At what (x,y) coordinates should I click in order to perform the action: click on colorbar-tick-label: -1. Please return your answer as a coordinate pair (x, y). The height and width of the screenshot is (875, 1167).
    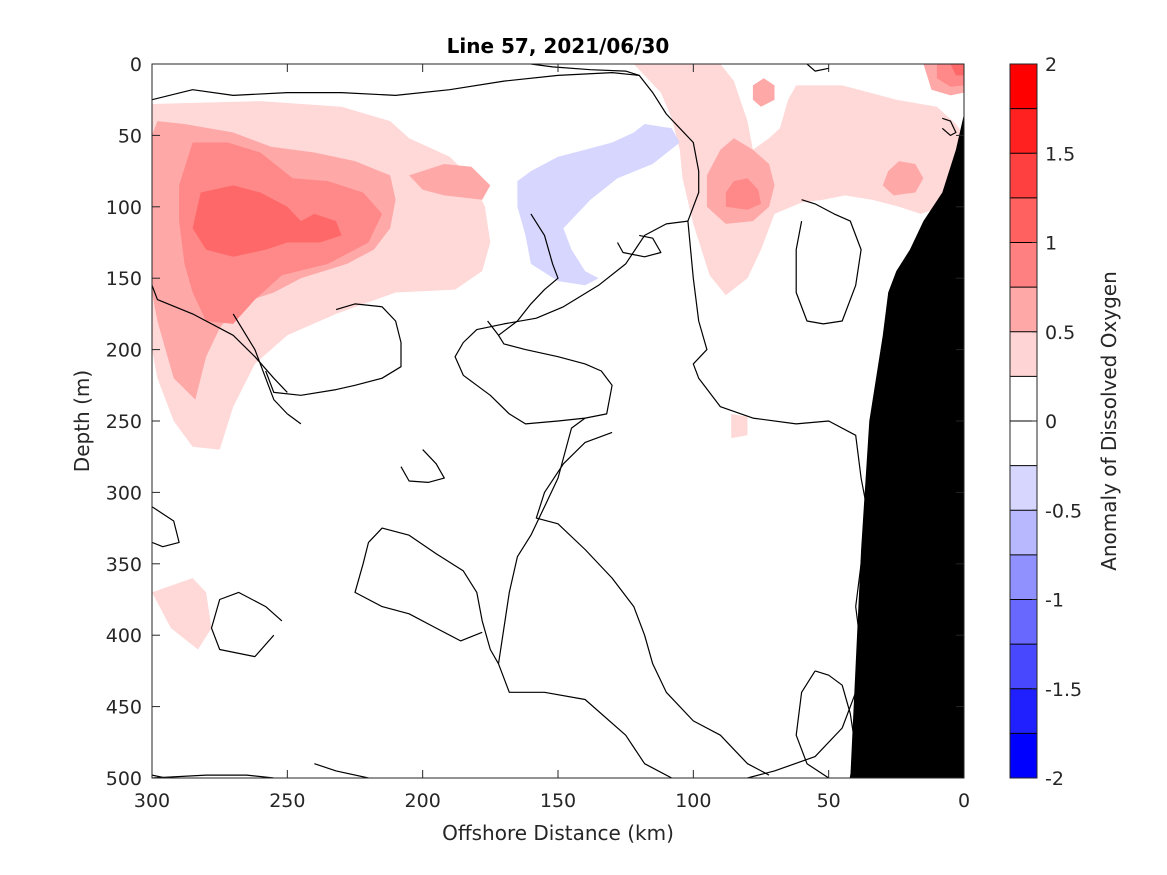
    Looking at the image, I should click on (1054, 601).